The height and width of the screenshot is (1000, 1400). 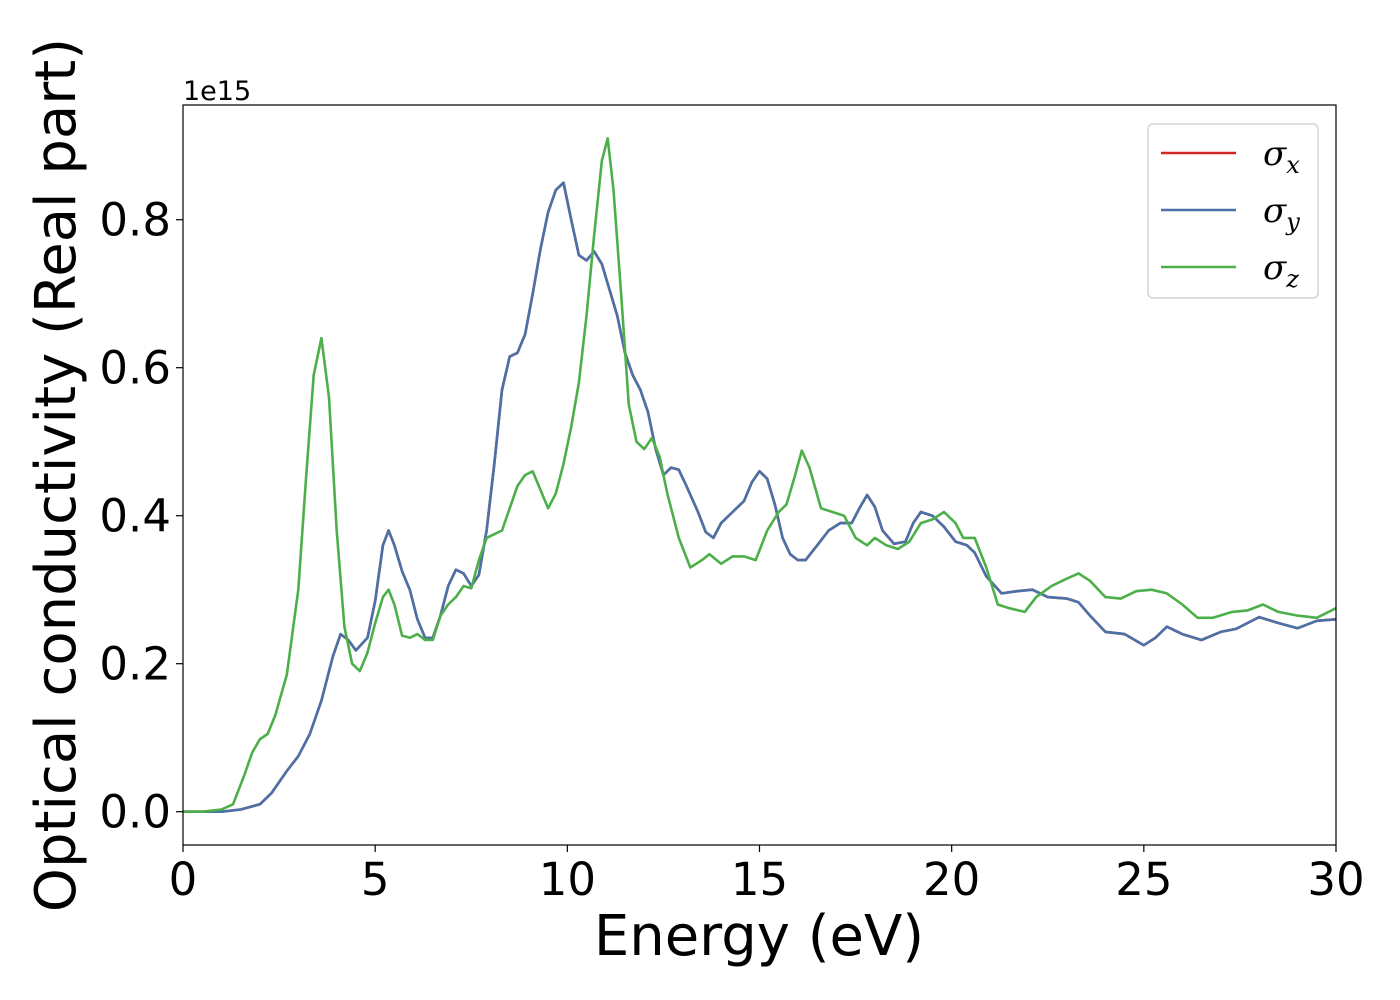 What do you see at coordinates (375, 879) in the screenshot?
I see `x-tick-label: 5` at bounding box center [375, 879].